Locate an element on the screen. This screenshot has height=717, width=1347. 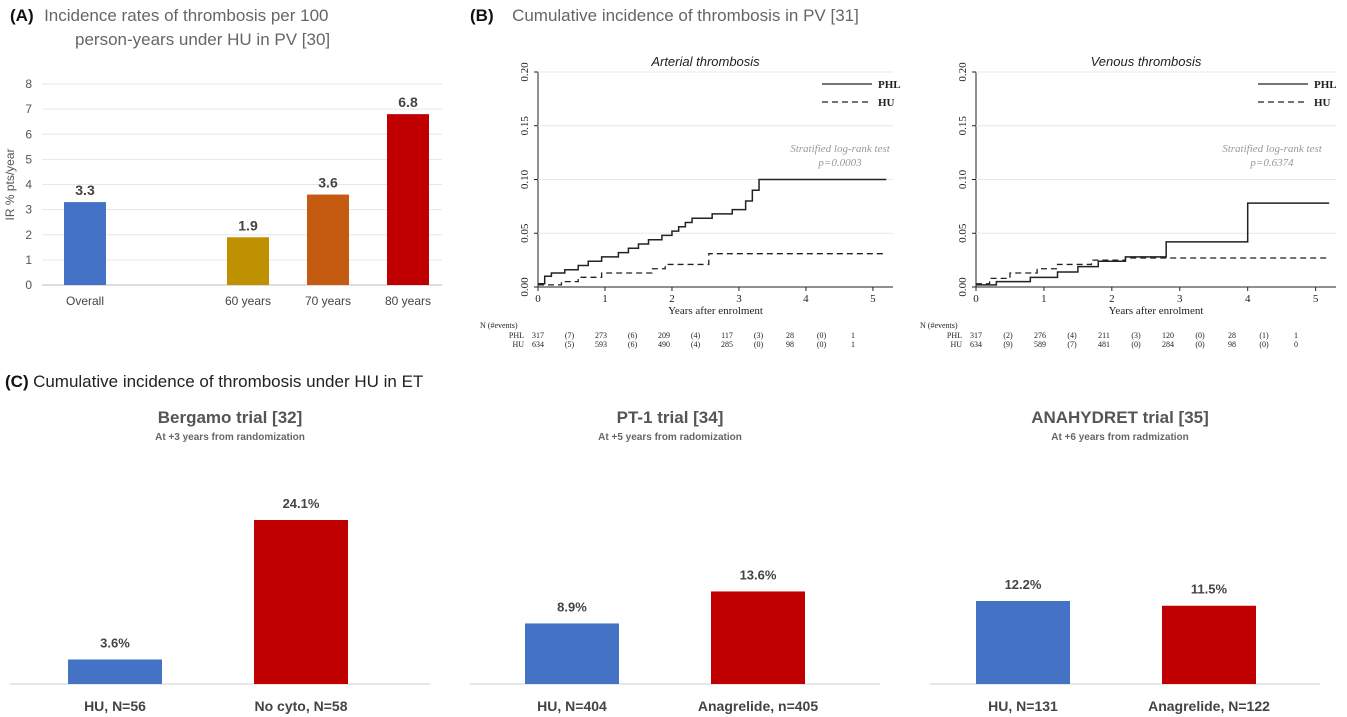
y-tick-label: 0 is located at coordinates (28, 285).